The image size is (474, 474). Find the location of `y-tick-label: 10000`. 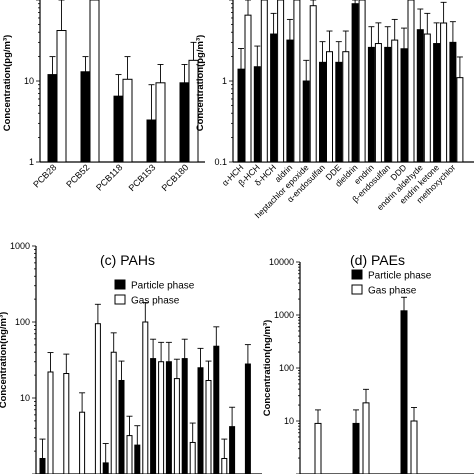

y-tick-label: 10000 is located at coordinates (281, 262).